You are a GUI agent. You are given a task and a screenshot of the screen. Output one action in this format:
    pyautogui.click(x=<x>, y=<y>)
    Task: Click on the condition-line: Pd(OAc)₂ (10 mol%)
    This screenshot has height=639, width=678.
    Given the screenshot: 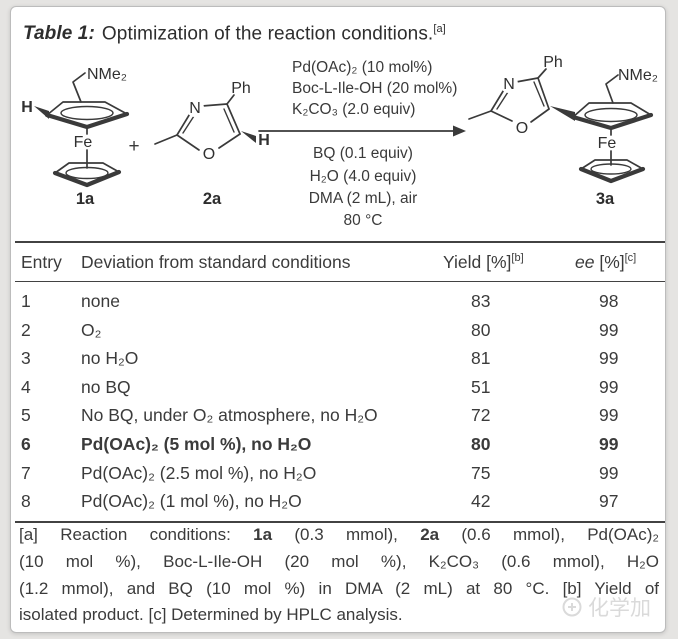 What is the action you would take?
    pyautogui.click(x=362, y=67)
    